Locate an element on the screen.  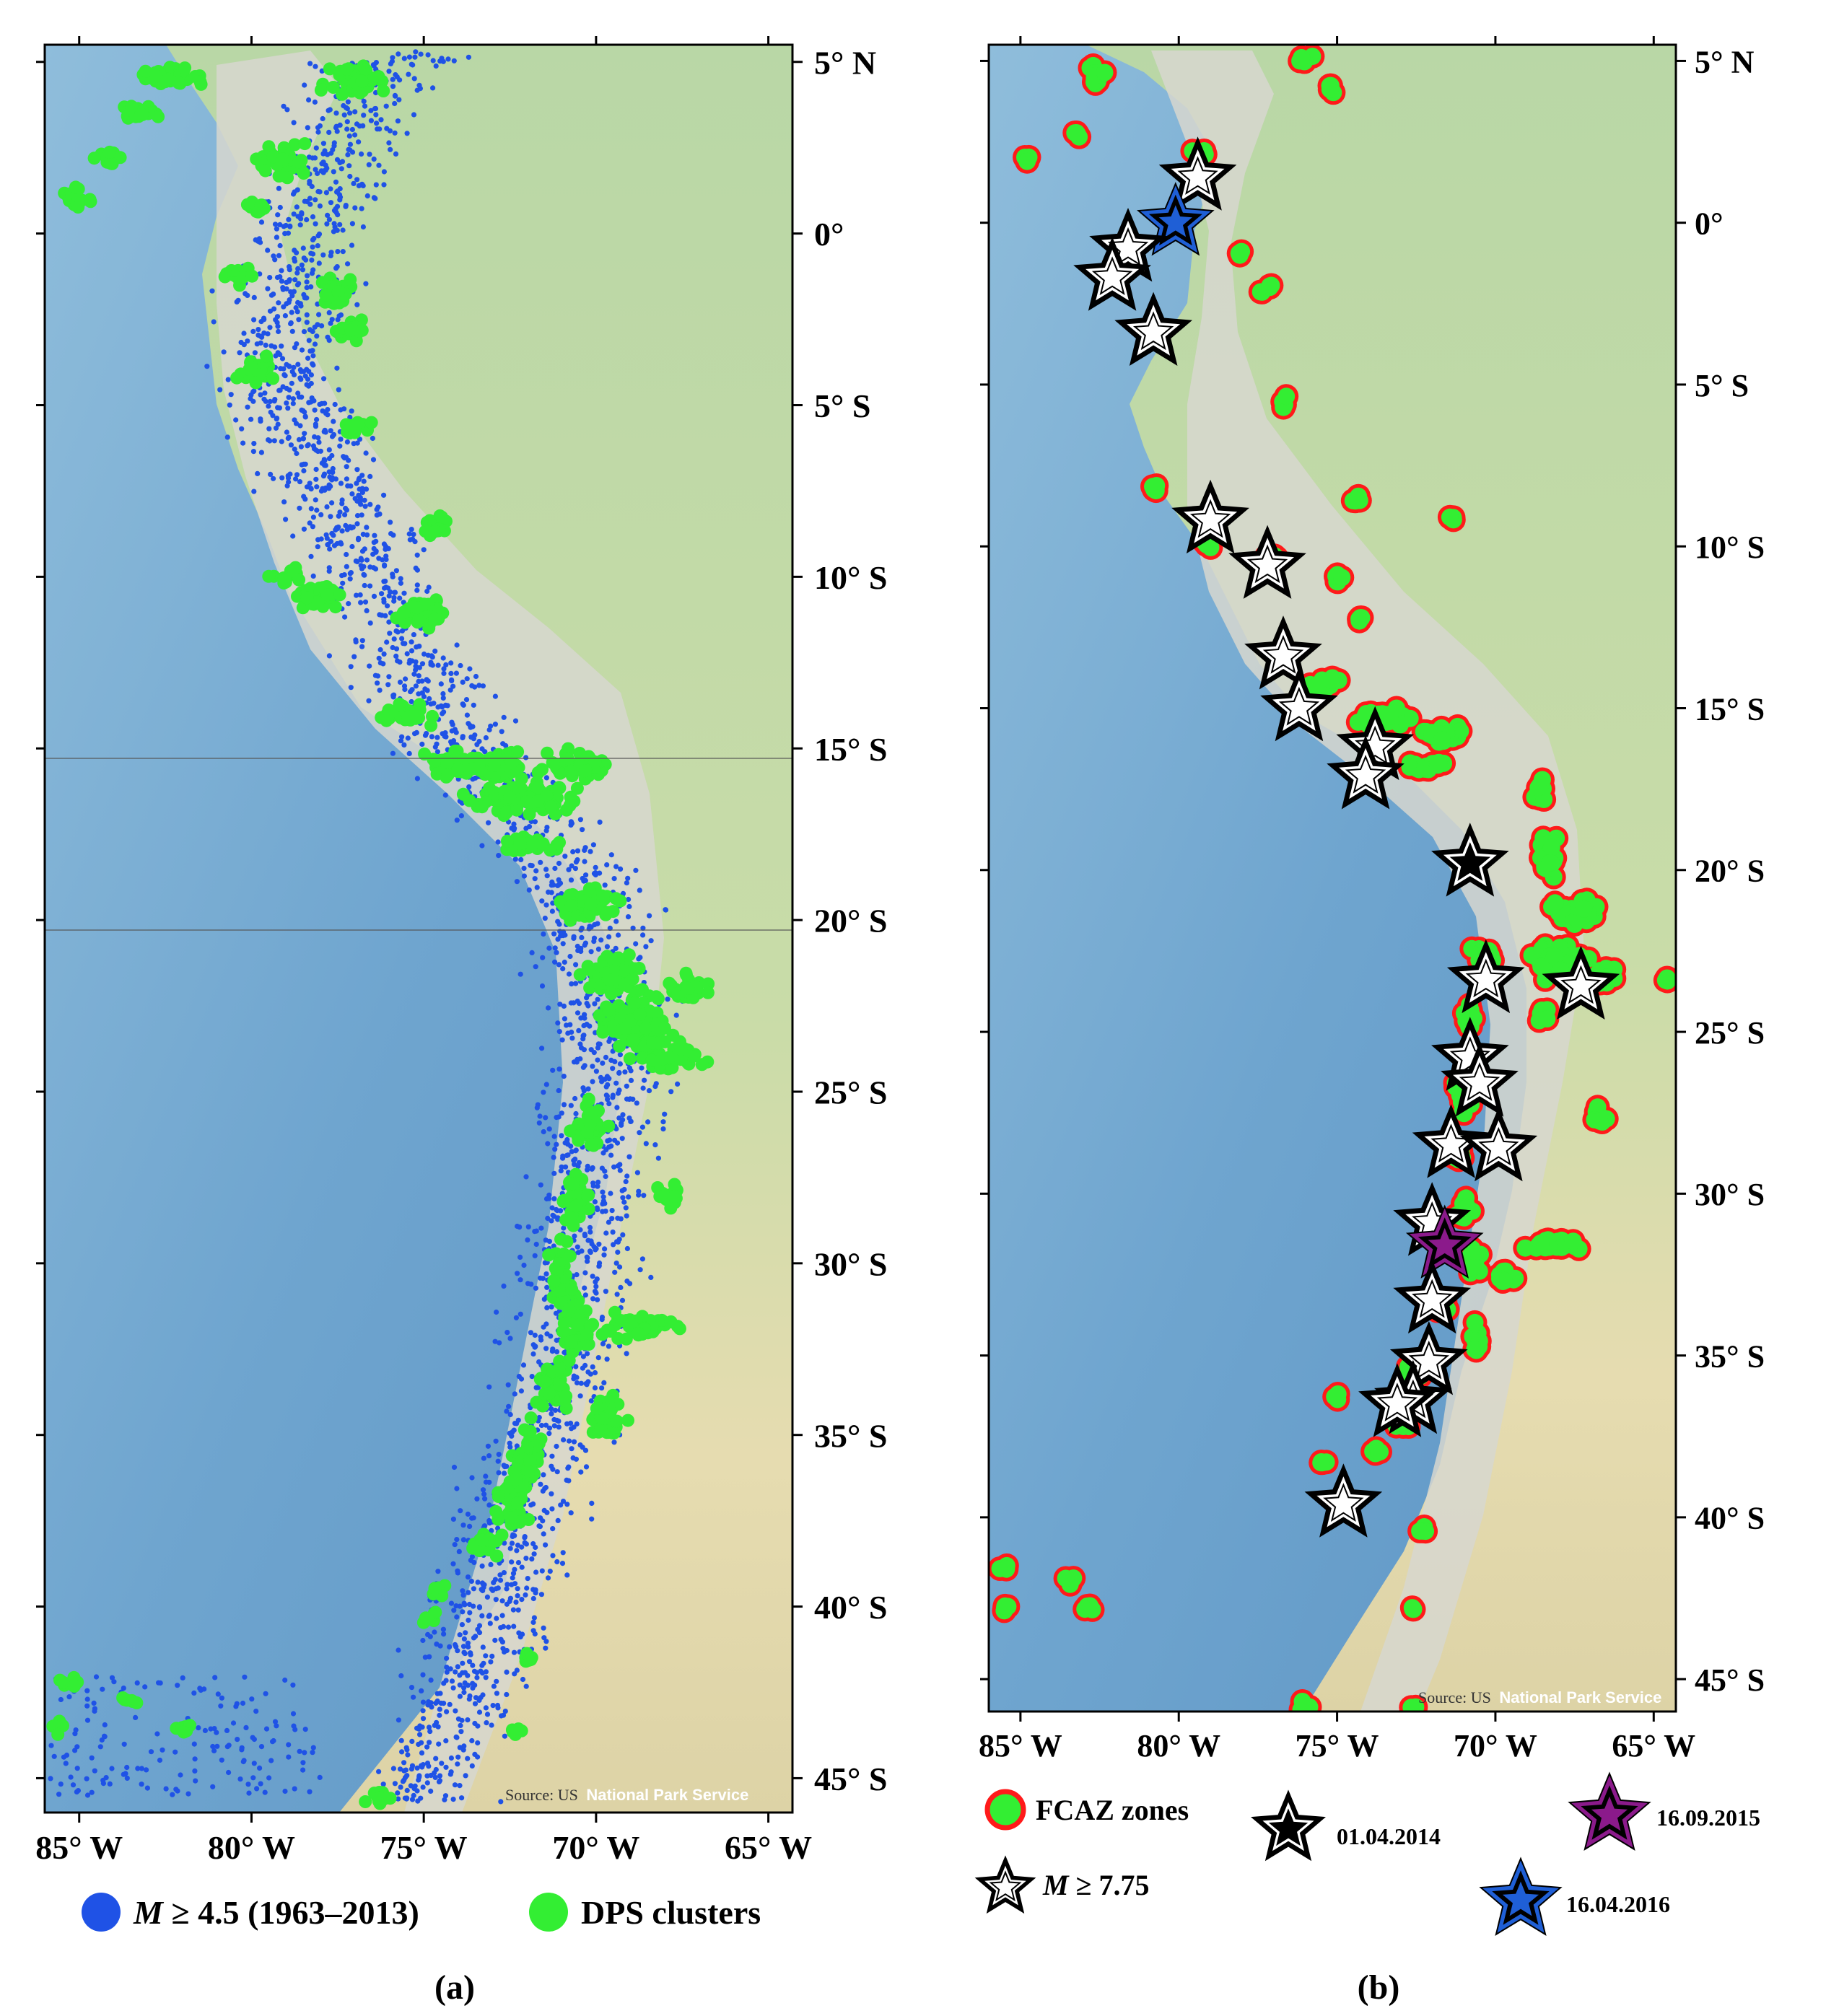
lon-label: 70° W is located at coordinates (595, 1847).